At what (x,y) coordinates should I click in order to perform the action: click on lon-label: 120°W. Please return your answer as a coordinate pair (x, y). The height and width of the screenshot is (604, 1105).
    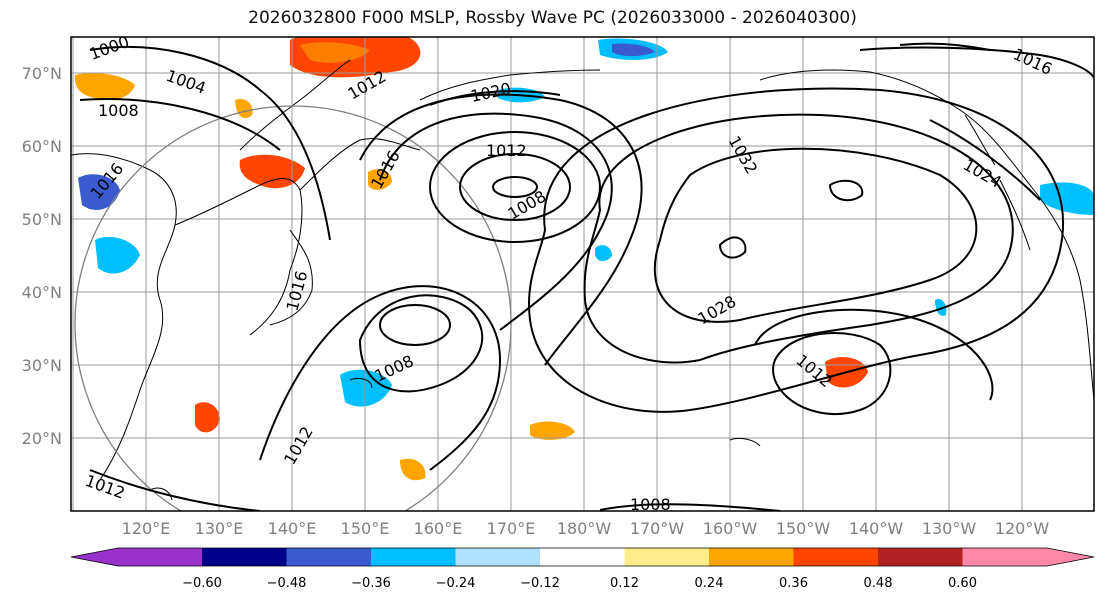
    Looking at the image, I should click on (1022, 528).